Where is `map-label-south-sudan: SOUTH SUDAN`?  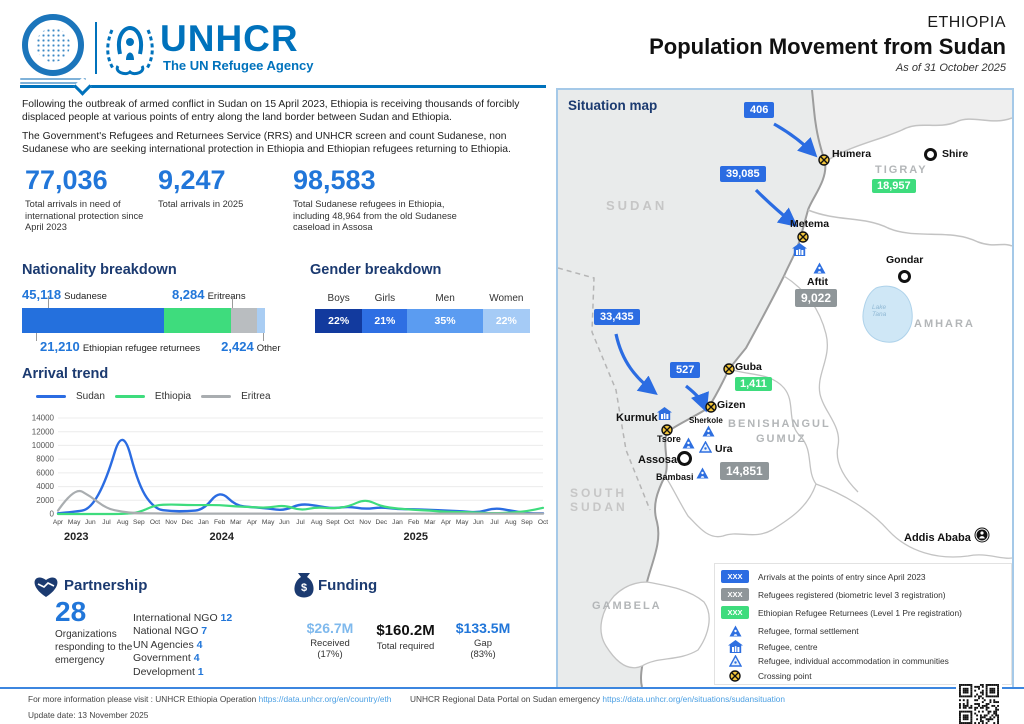
map-label-south-sudan: SOUTH SUDAN is located at coordinates (599, 500).